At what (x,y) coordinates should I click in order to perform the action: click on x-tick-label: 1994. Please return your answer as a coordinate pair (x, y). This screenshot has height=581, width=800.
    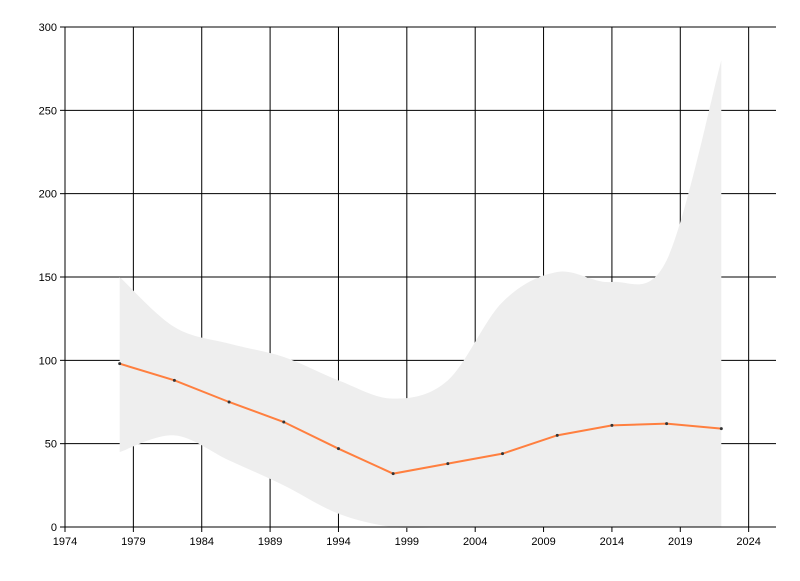
    Looking at the image, I should click on (338, 542).